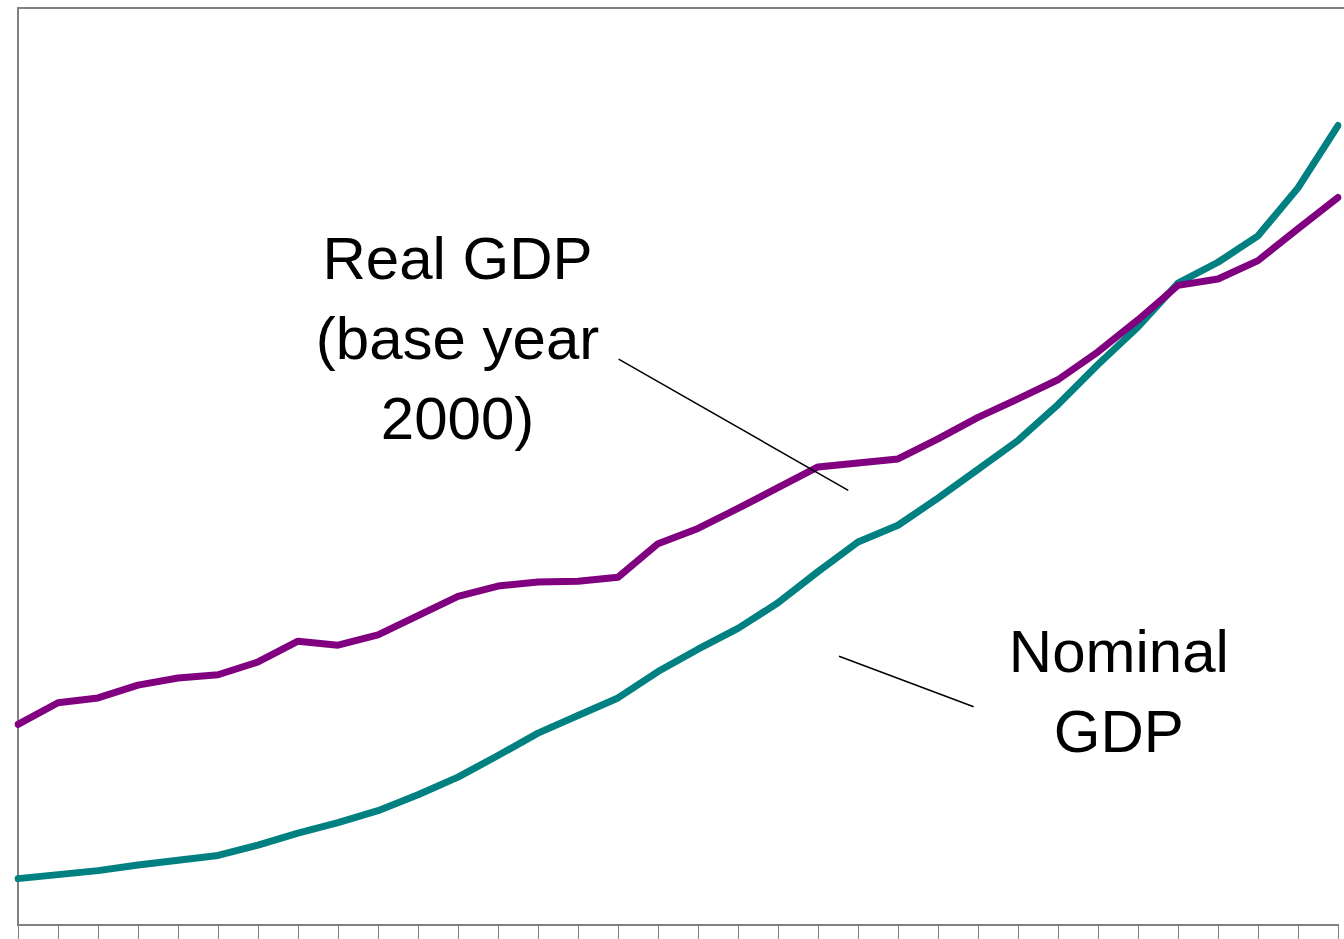  What do you see at coordinates (457, 339) in the screenshot?
I see `series-label: Real GDP (base year 2000)` at bounding box center [457, 339].